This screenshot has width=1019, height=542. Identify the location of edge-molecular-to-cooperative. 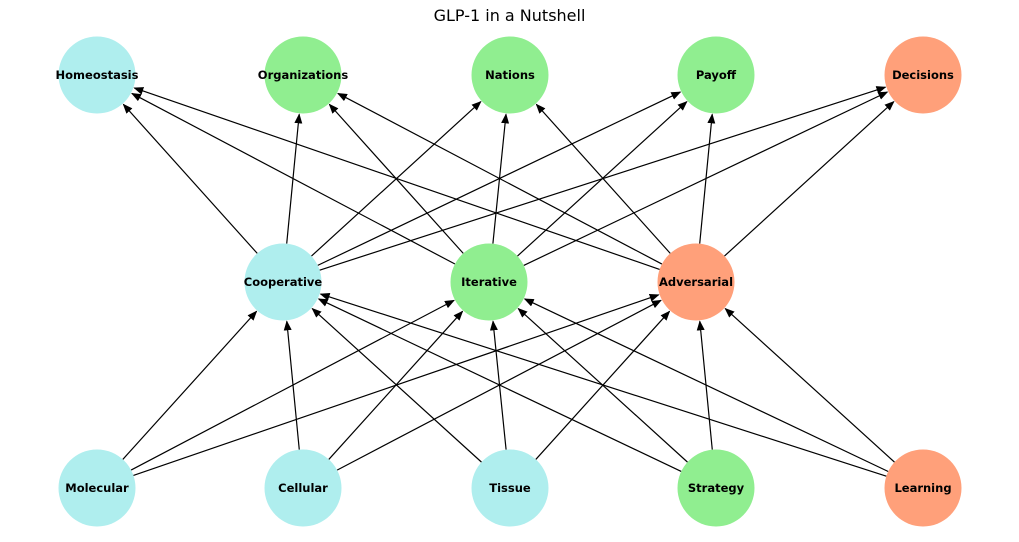
(190, 385).